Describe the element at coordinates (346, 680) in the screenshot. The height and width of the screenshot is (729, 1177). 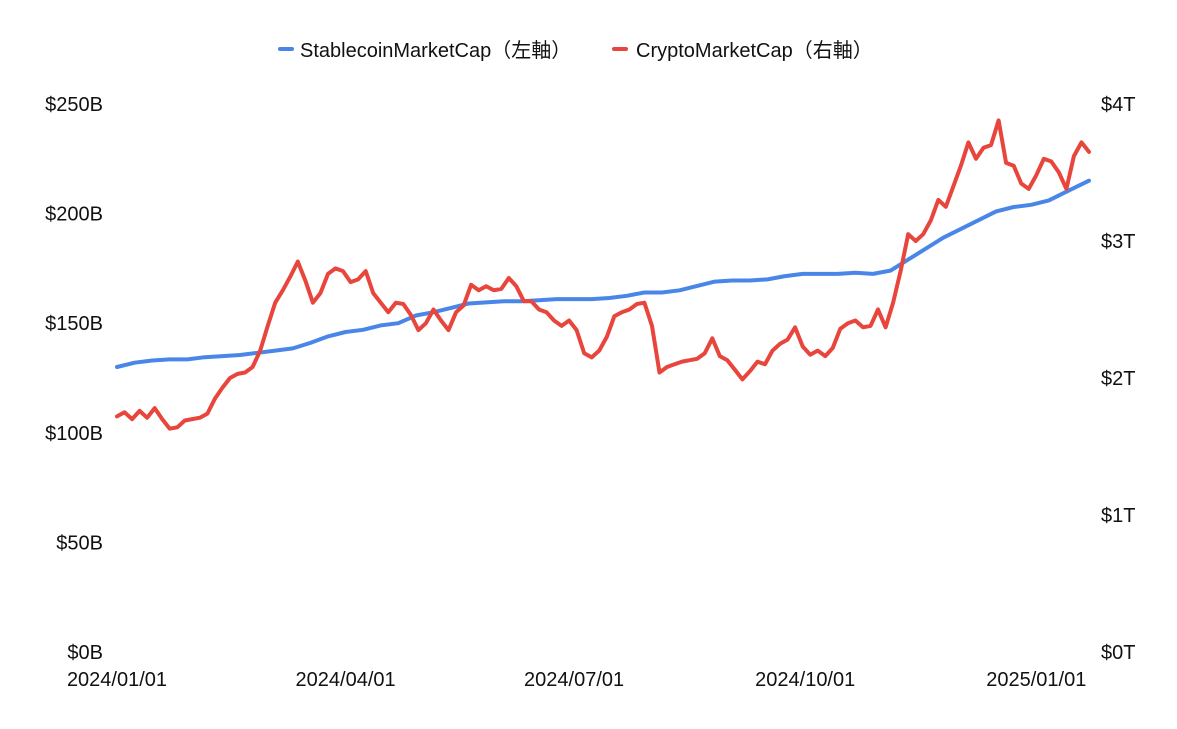
I see `x-tick-label: 2024/04/01` at that location.